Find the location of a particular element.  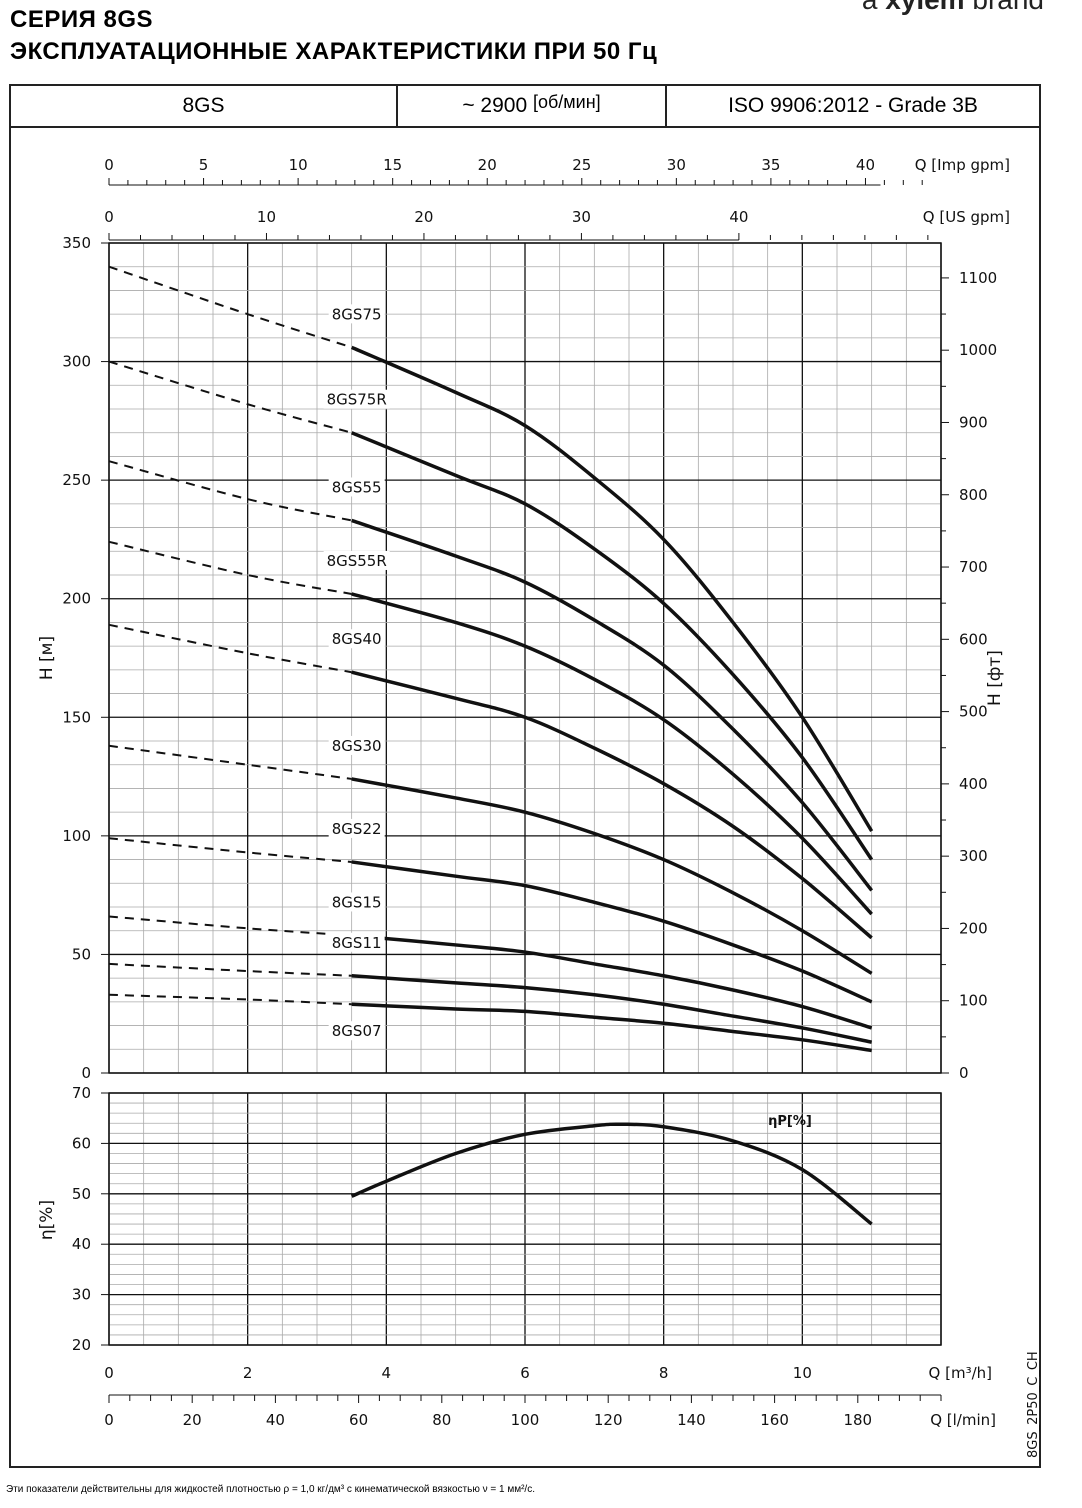

curve-dashed-8GS40 is located at coordinates (230, 648).